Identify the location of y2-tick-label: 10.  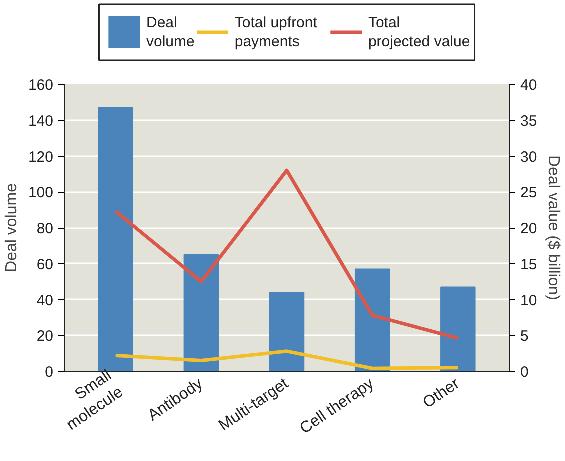
(529, 301).